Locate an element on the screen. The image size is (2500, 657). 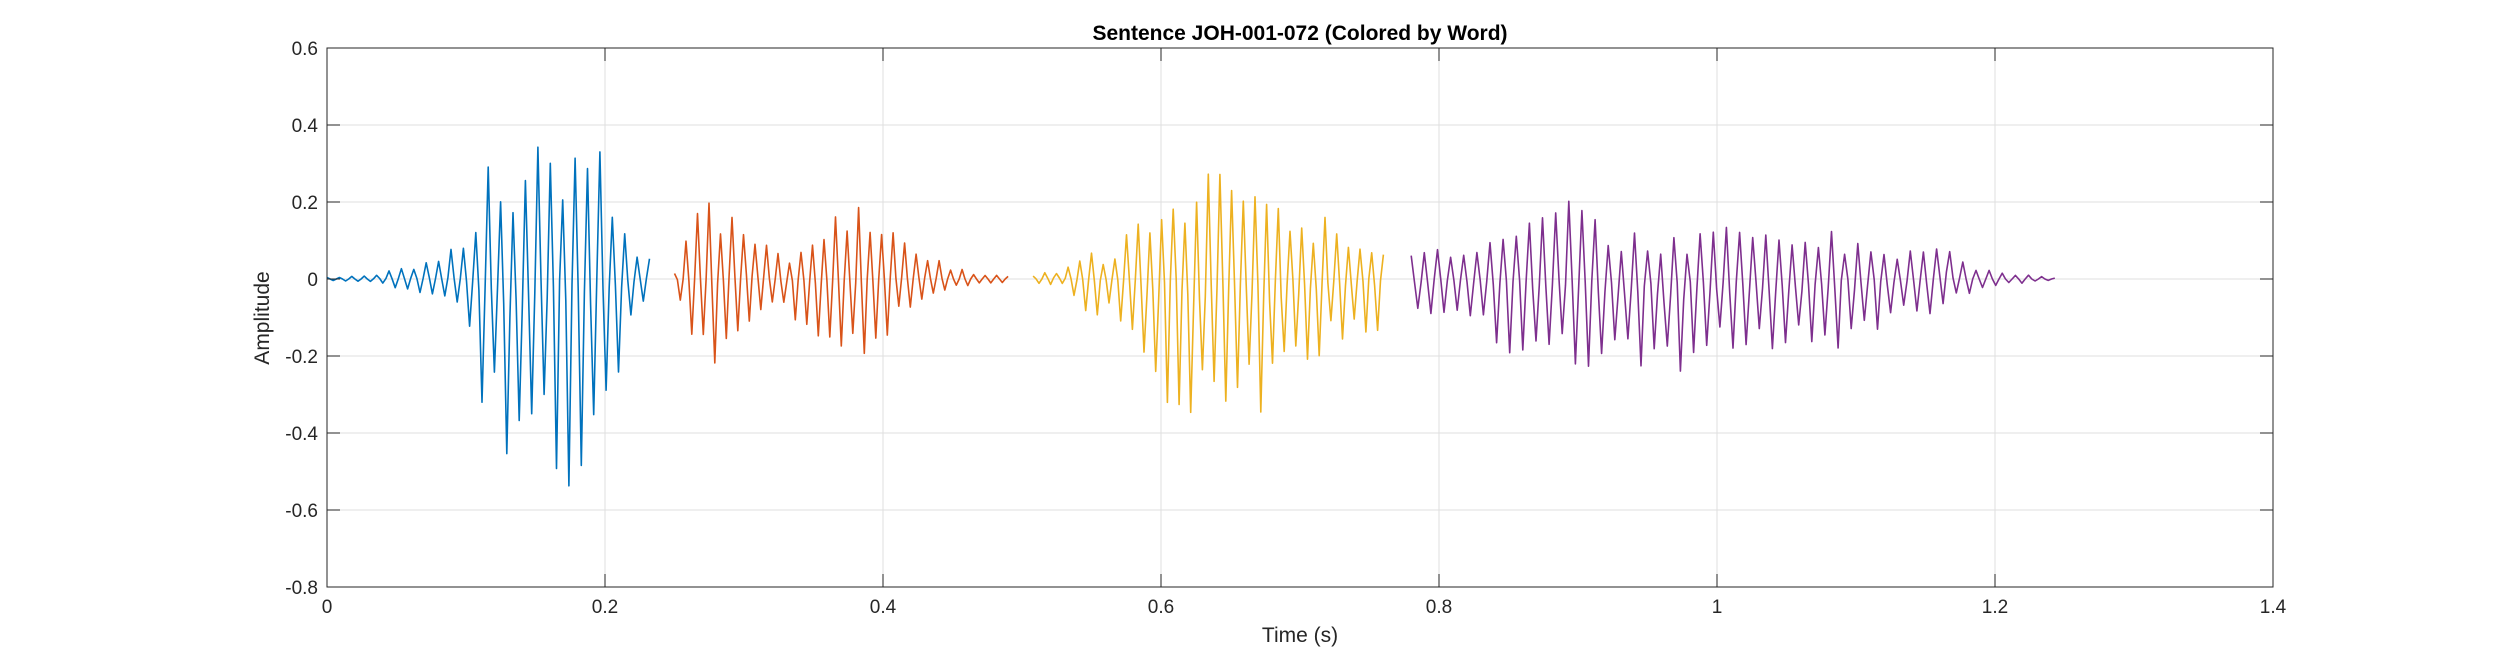
x-tick-label: 0.2 is located at coordinates (605, 607).